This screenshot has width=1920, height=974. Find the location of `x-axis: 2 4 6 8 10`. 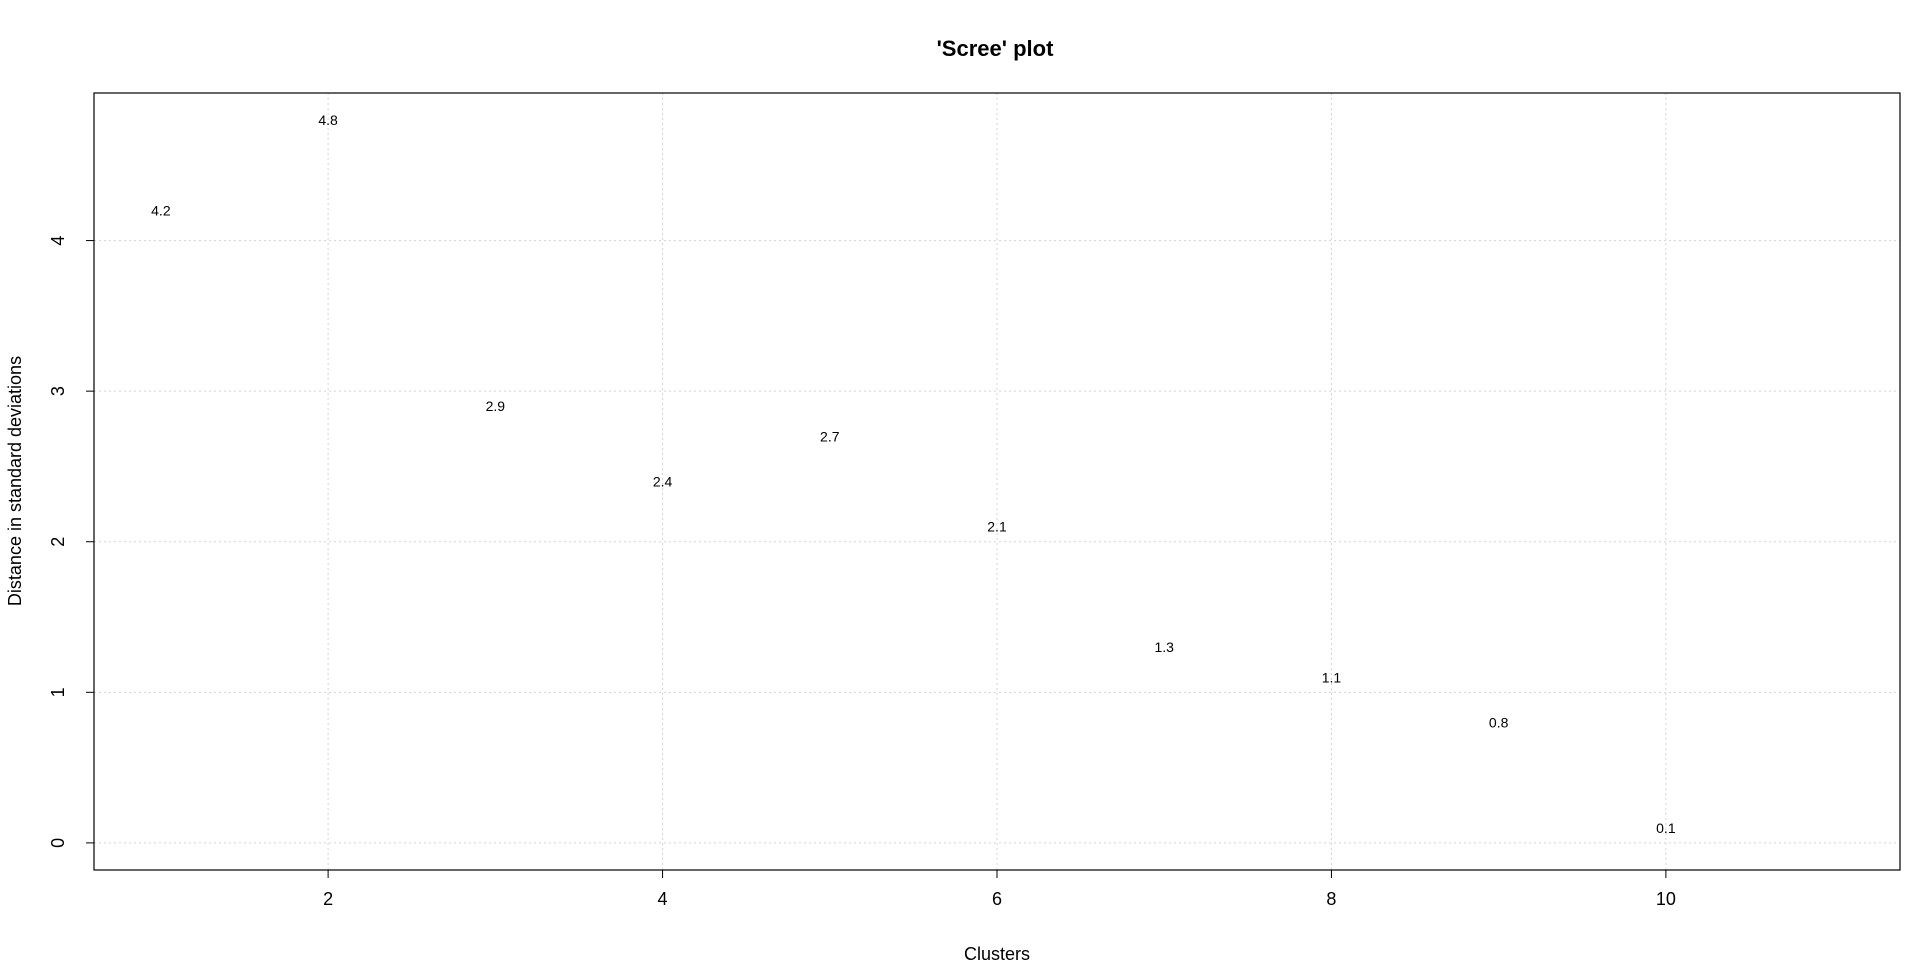

x-axis: 2 4 6 8 10 is located at coordinates (999, 889).